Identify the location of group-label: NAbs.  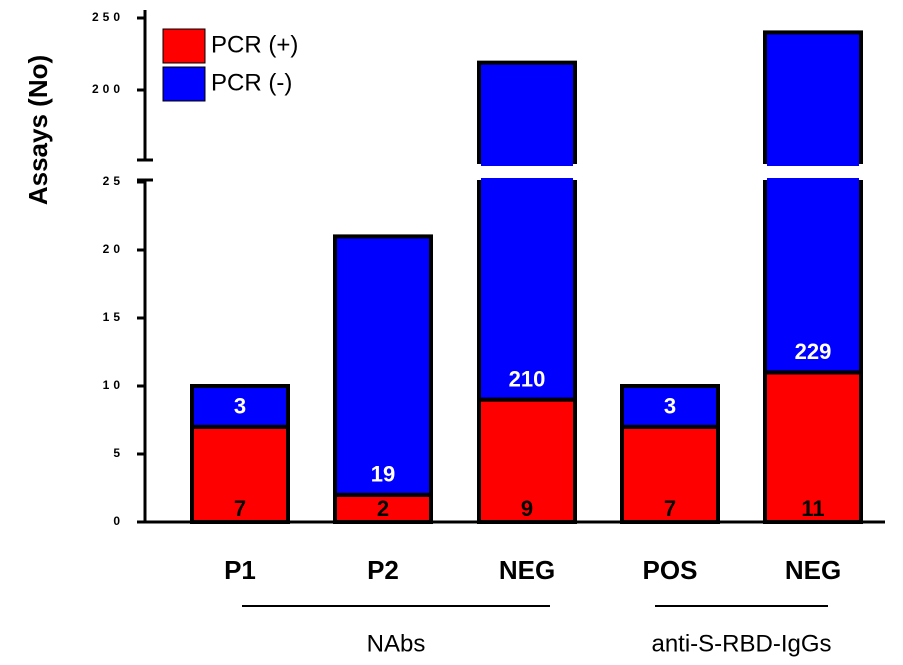
(396, 643).